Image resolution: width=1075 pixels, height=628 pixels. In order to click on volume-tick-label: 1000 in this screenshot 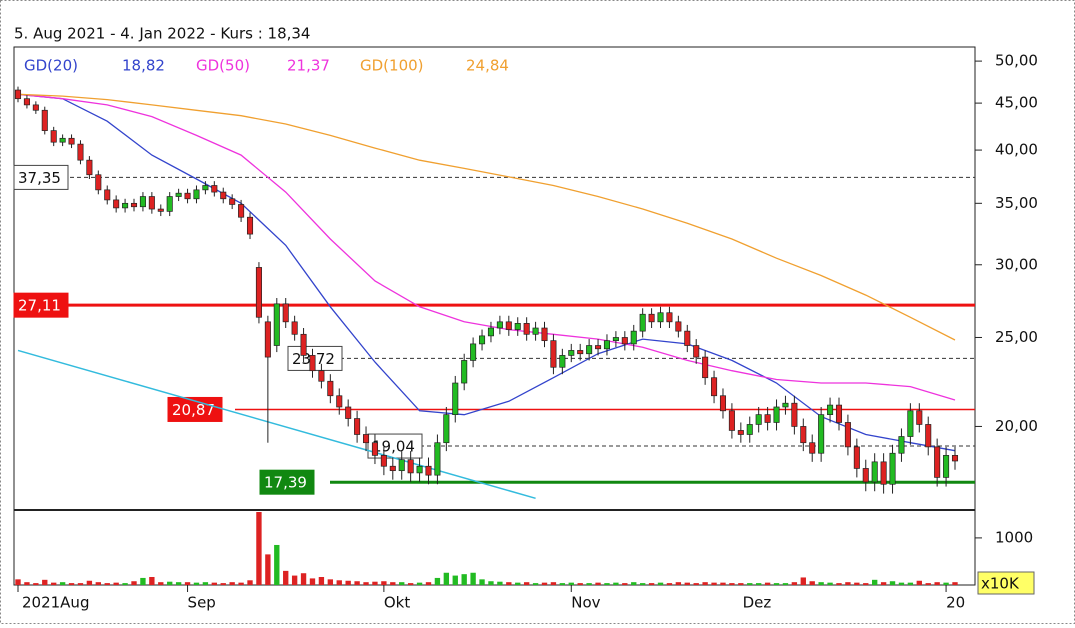, I will do `click(1014, 537)`.